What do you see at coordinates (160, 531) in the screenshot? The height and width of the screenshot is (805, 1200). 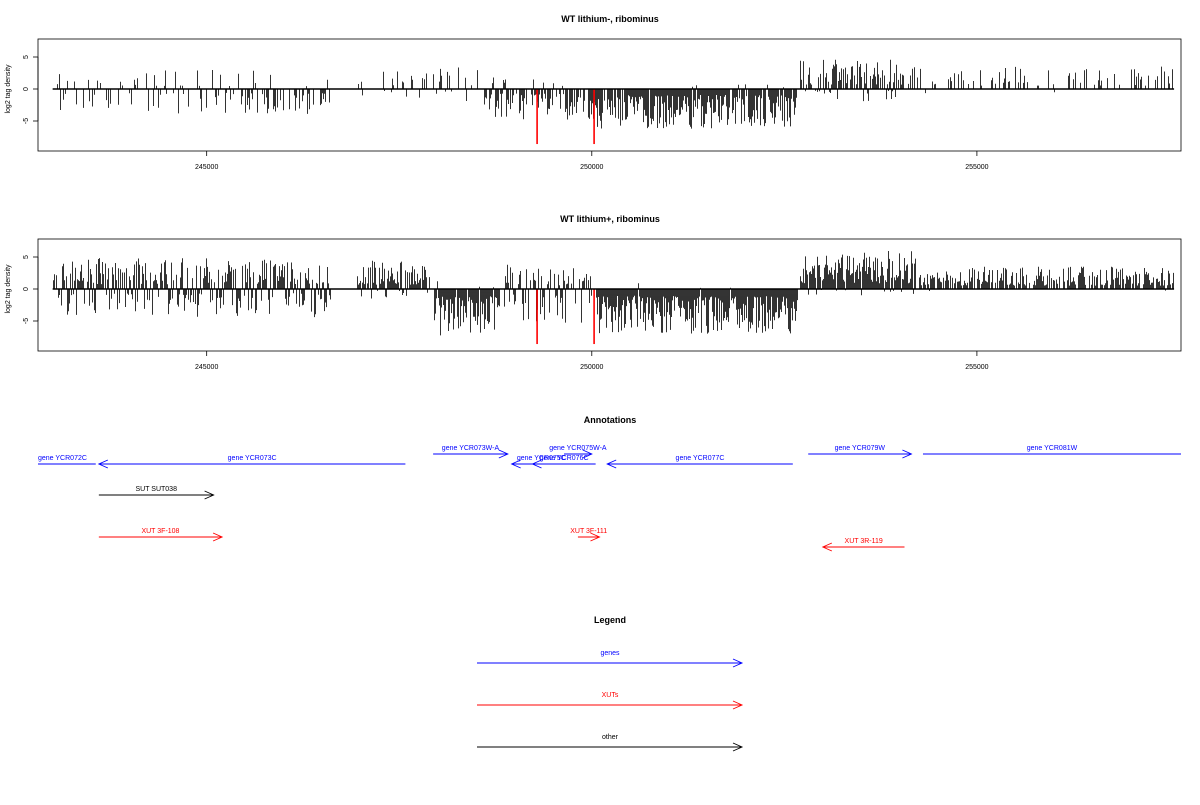 I see `feature-label: XUT 3F-108` at bounding box center [160, 531].